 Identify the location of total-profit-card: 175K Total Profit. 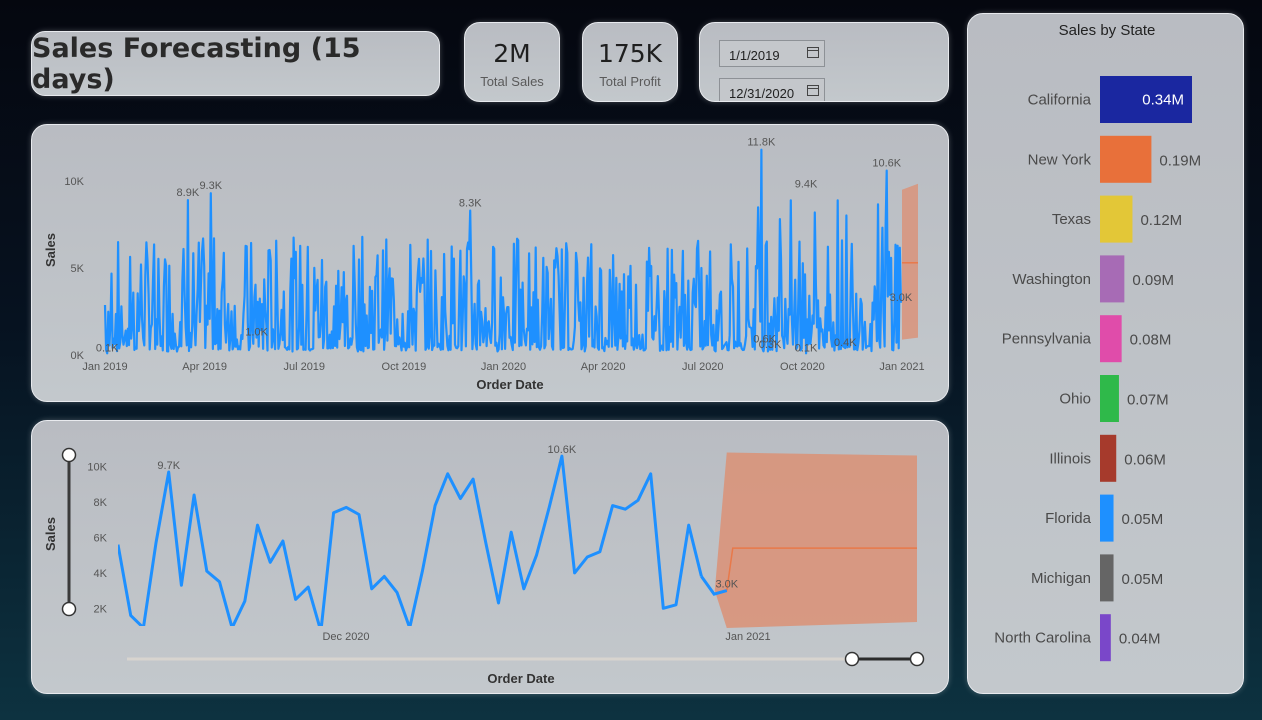
(630, 62).